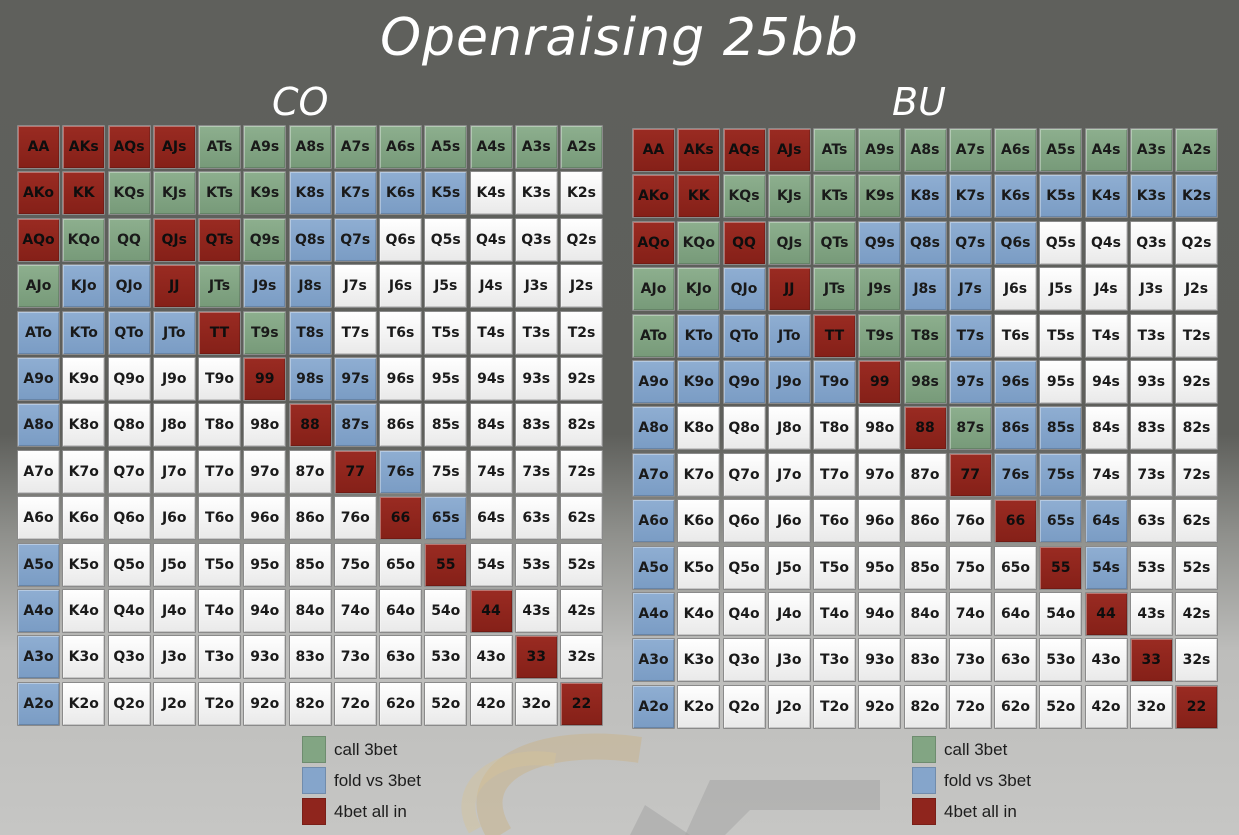  I want to click on hand-cell-T9s: T9s, so click(265, 332).